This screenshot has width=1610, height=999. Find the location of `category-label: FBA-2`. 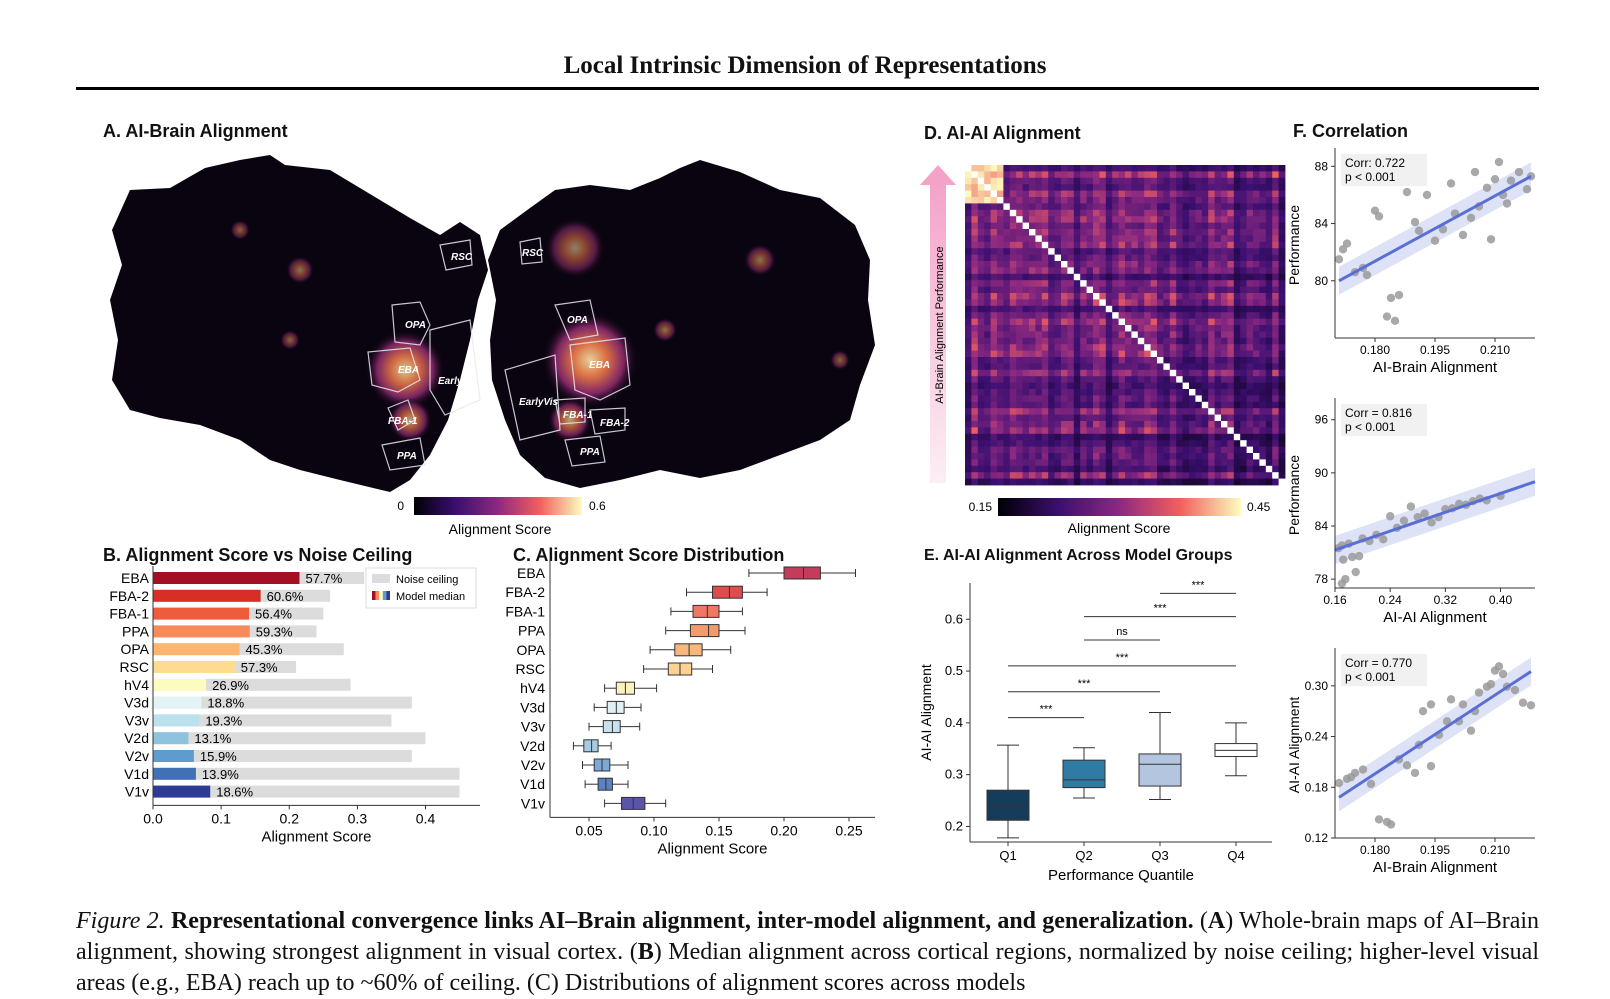

category-label: FBA-2 is located at coordinates (129, 596).